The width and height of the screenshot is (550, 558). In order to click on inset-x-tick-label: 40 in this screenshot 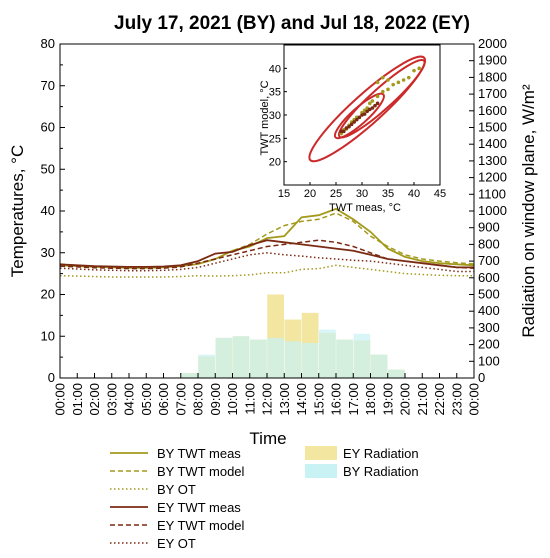, I will do `click(414, 194)`.